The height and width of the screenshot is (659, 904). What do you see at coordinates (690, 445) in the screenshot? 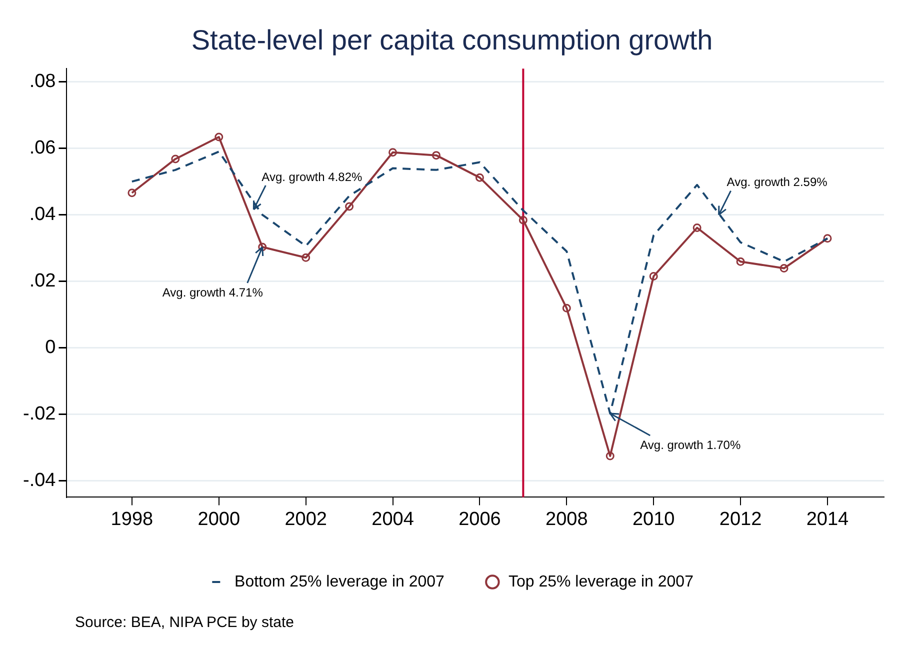
I see `annotation: Avg. growth 1.70%` at bounding box center [690, 445].